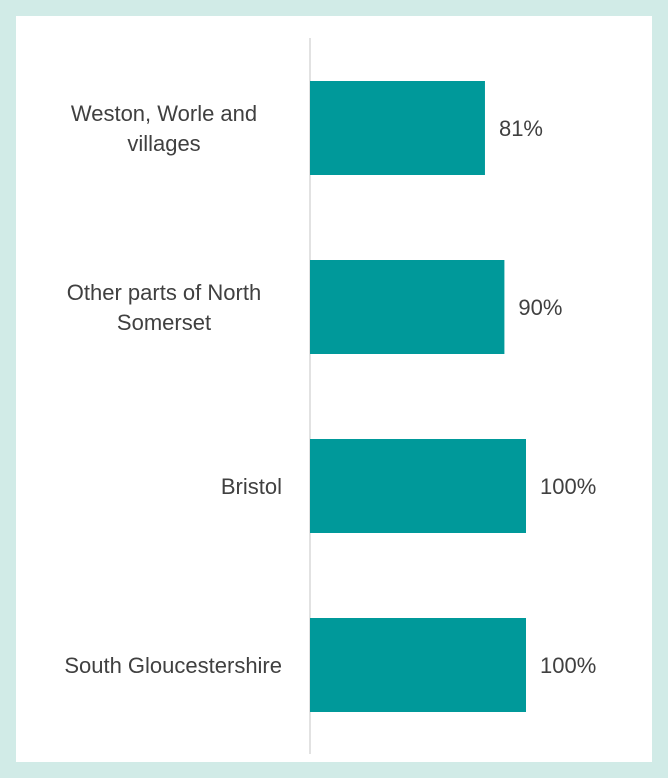  What do you see at coordinates (521, 128) in the screenshot?
I see `data-label-0: 81%` at bounding box center [521, 128].